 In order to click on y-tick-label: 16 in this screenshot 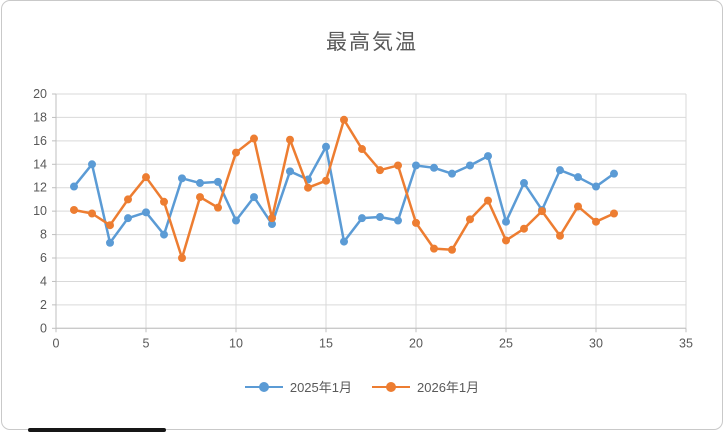, I will do `click(40, 141)`.